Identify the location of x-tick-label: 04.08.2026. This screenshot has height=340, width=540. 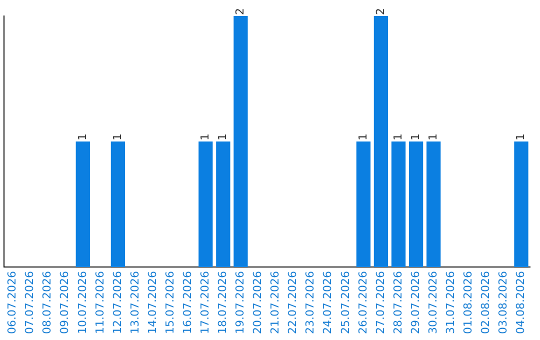
(521, 302).